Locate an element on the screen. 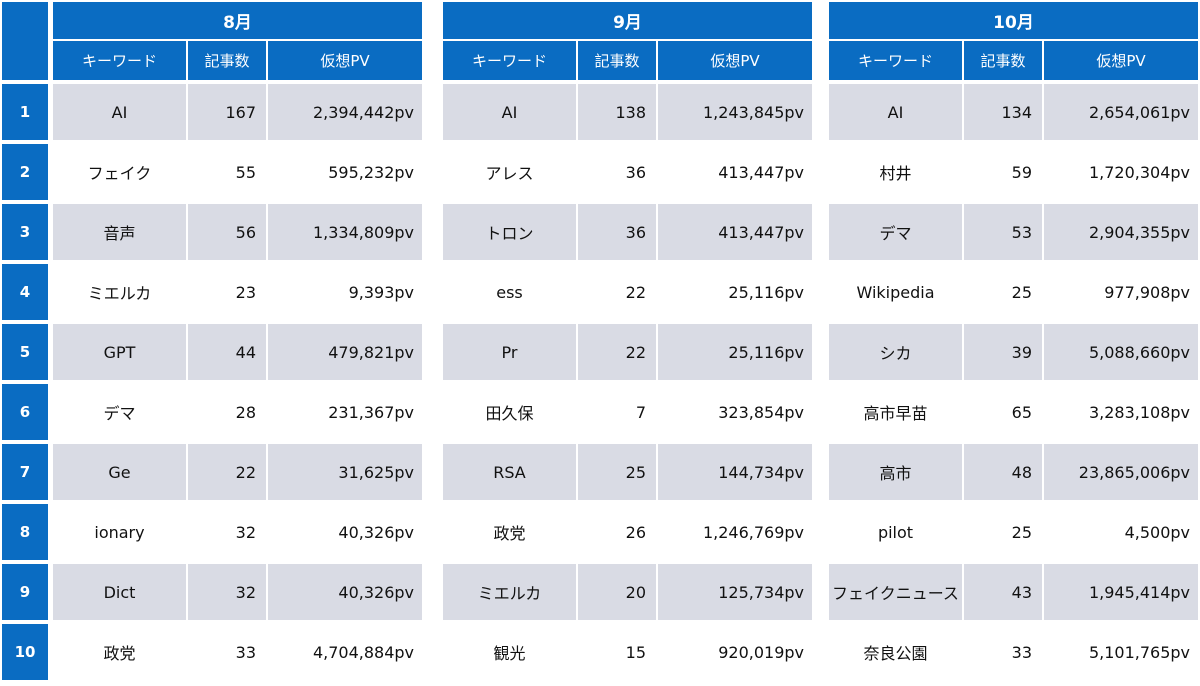 The width and height of the screenshot is (1200, 686). pv-cell: 40,326pv is located at coordinates (376, 532).